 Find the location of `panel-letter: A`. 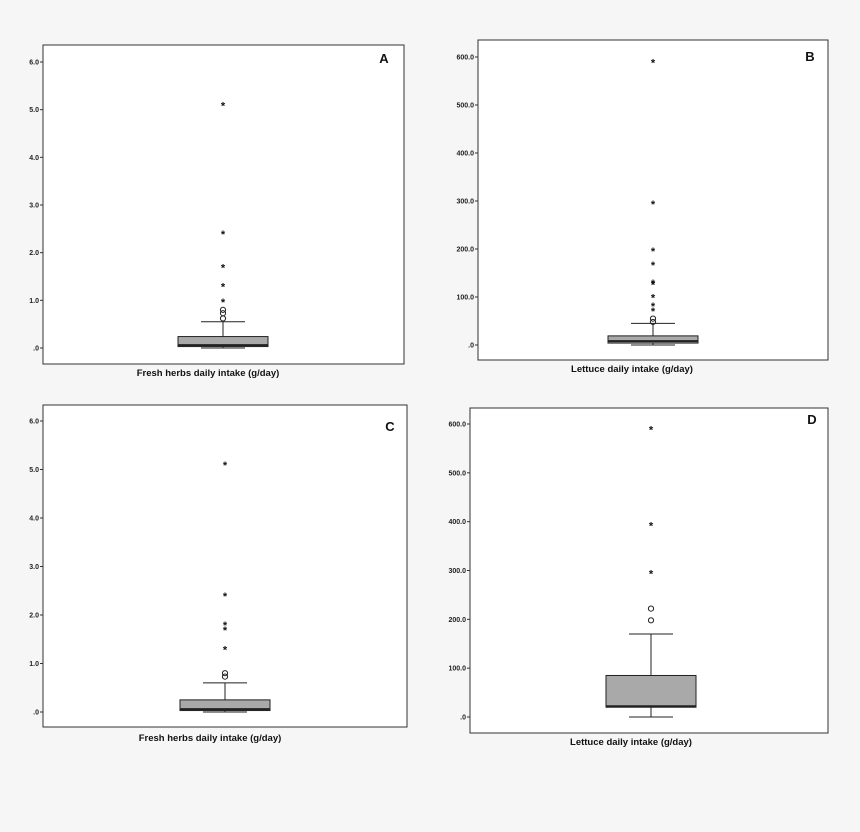

panel-letter: A is located at coordinates (384, 58).